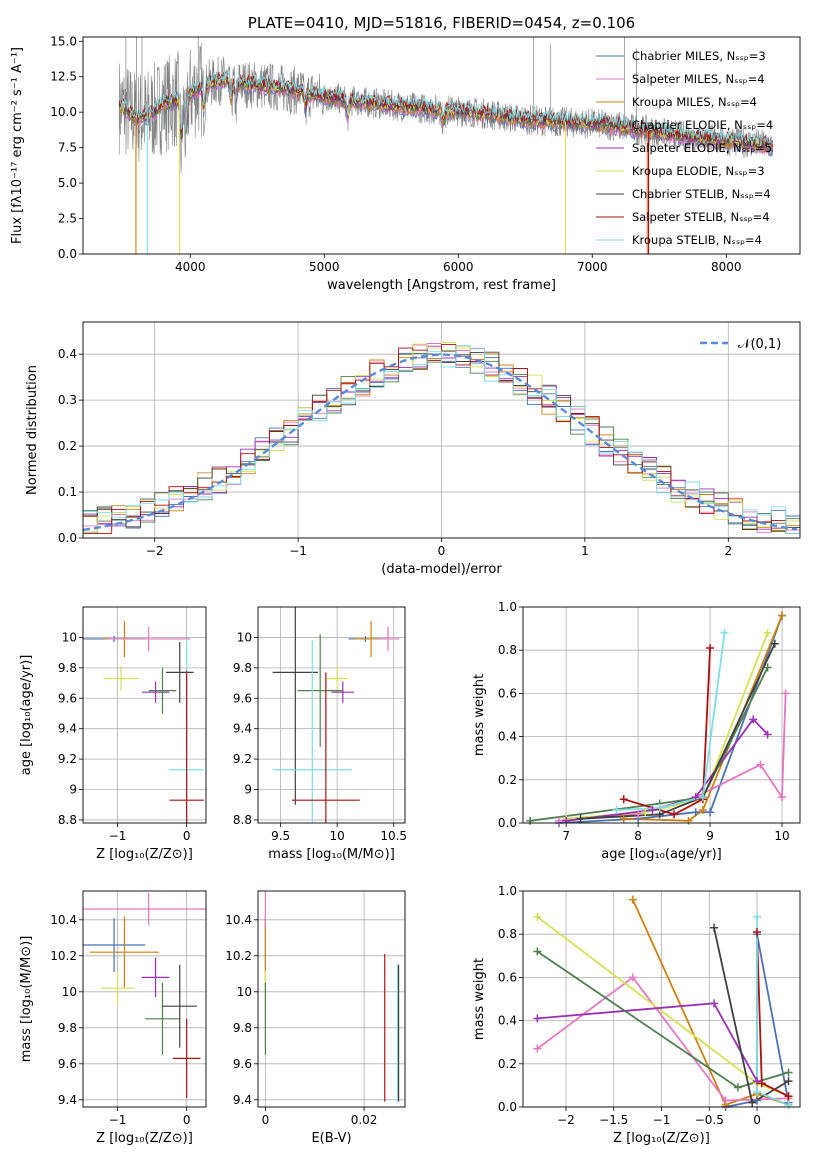  Describe the element at coordinates (661, 999) in the screenshot. I see `weight-vs-Z-frame` at that location.